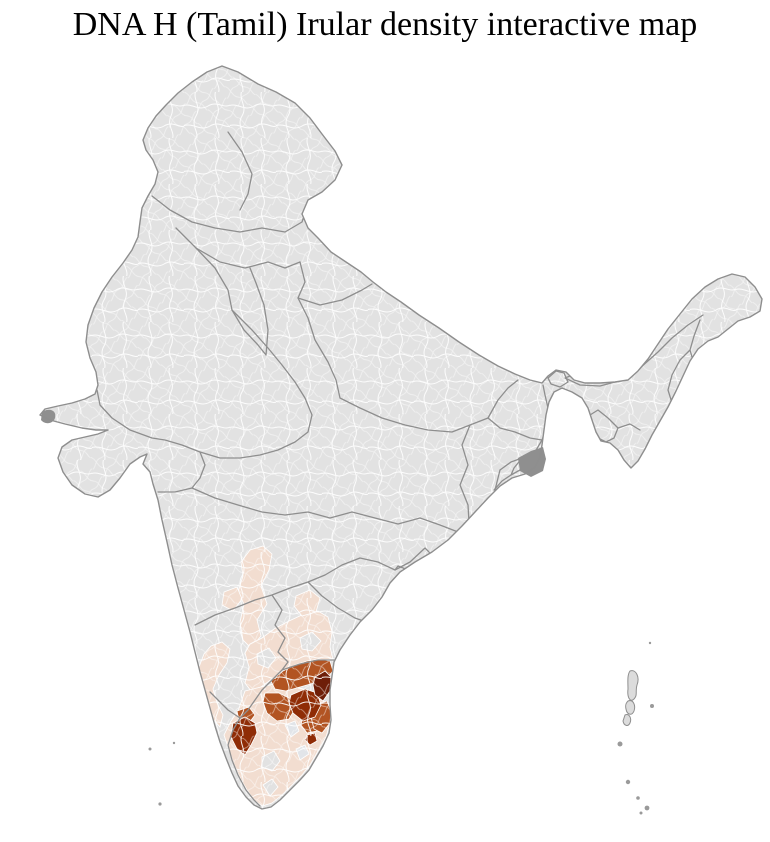 The width and height of the screenshot is (770, 842). Describe the element at coordinates (532, 462) in the screenshot. I see `sundarbans-delta-hatch` at that location.